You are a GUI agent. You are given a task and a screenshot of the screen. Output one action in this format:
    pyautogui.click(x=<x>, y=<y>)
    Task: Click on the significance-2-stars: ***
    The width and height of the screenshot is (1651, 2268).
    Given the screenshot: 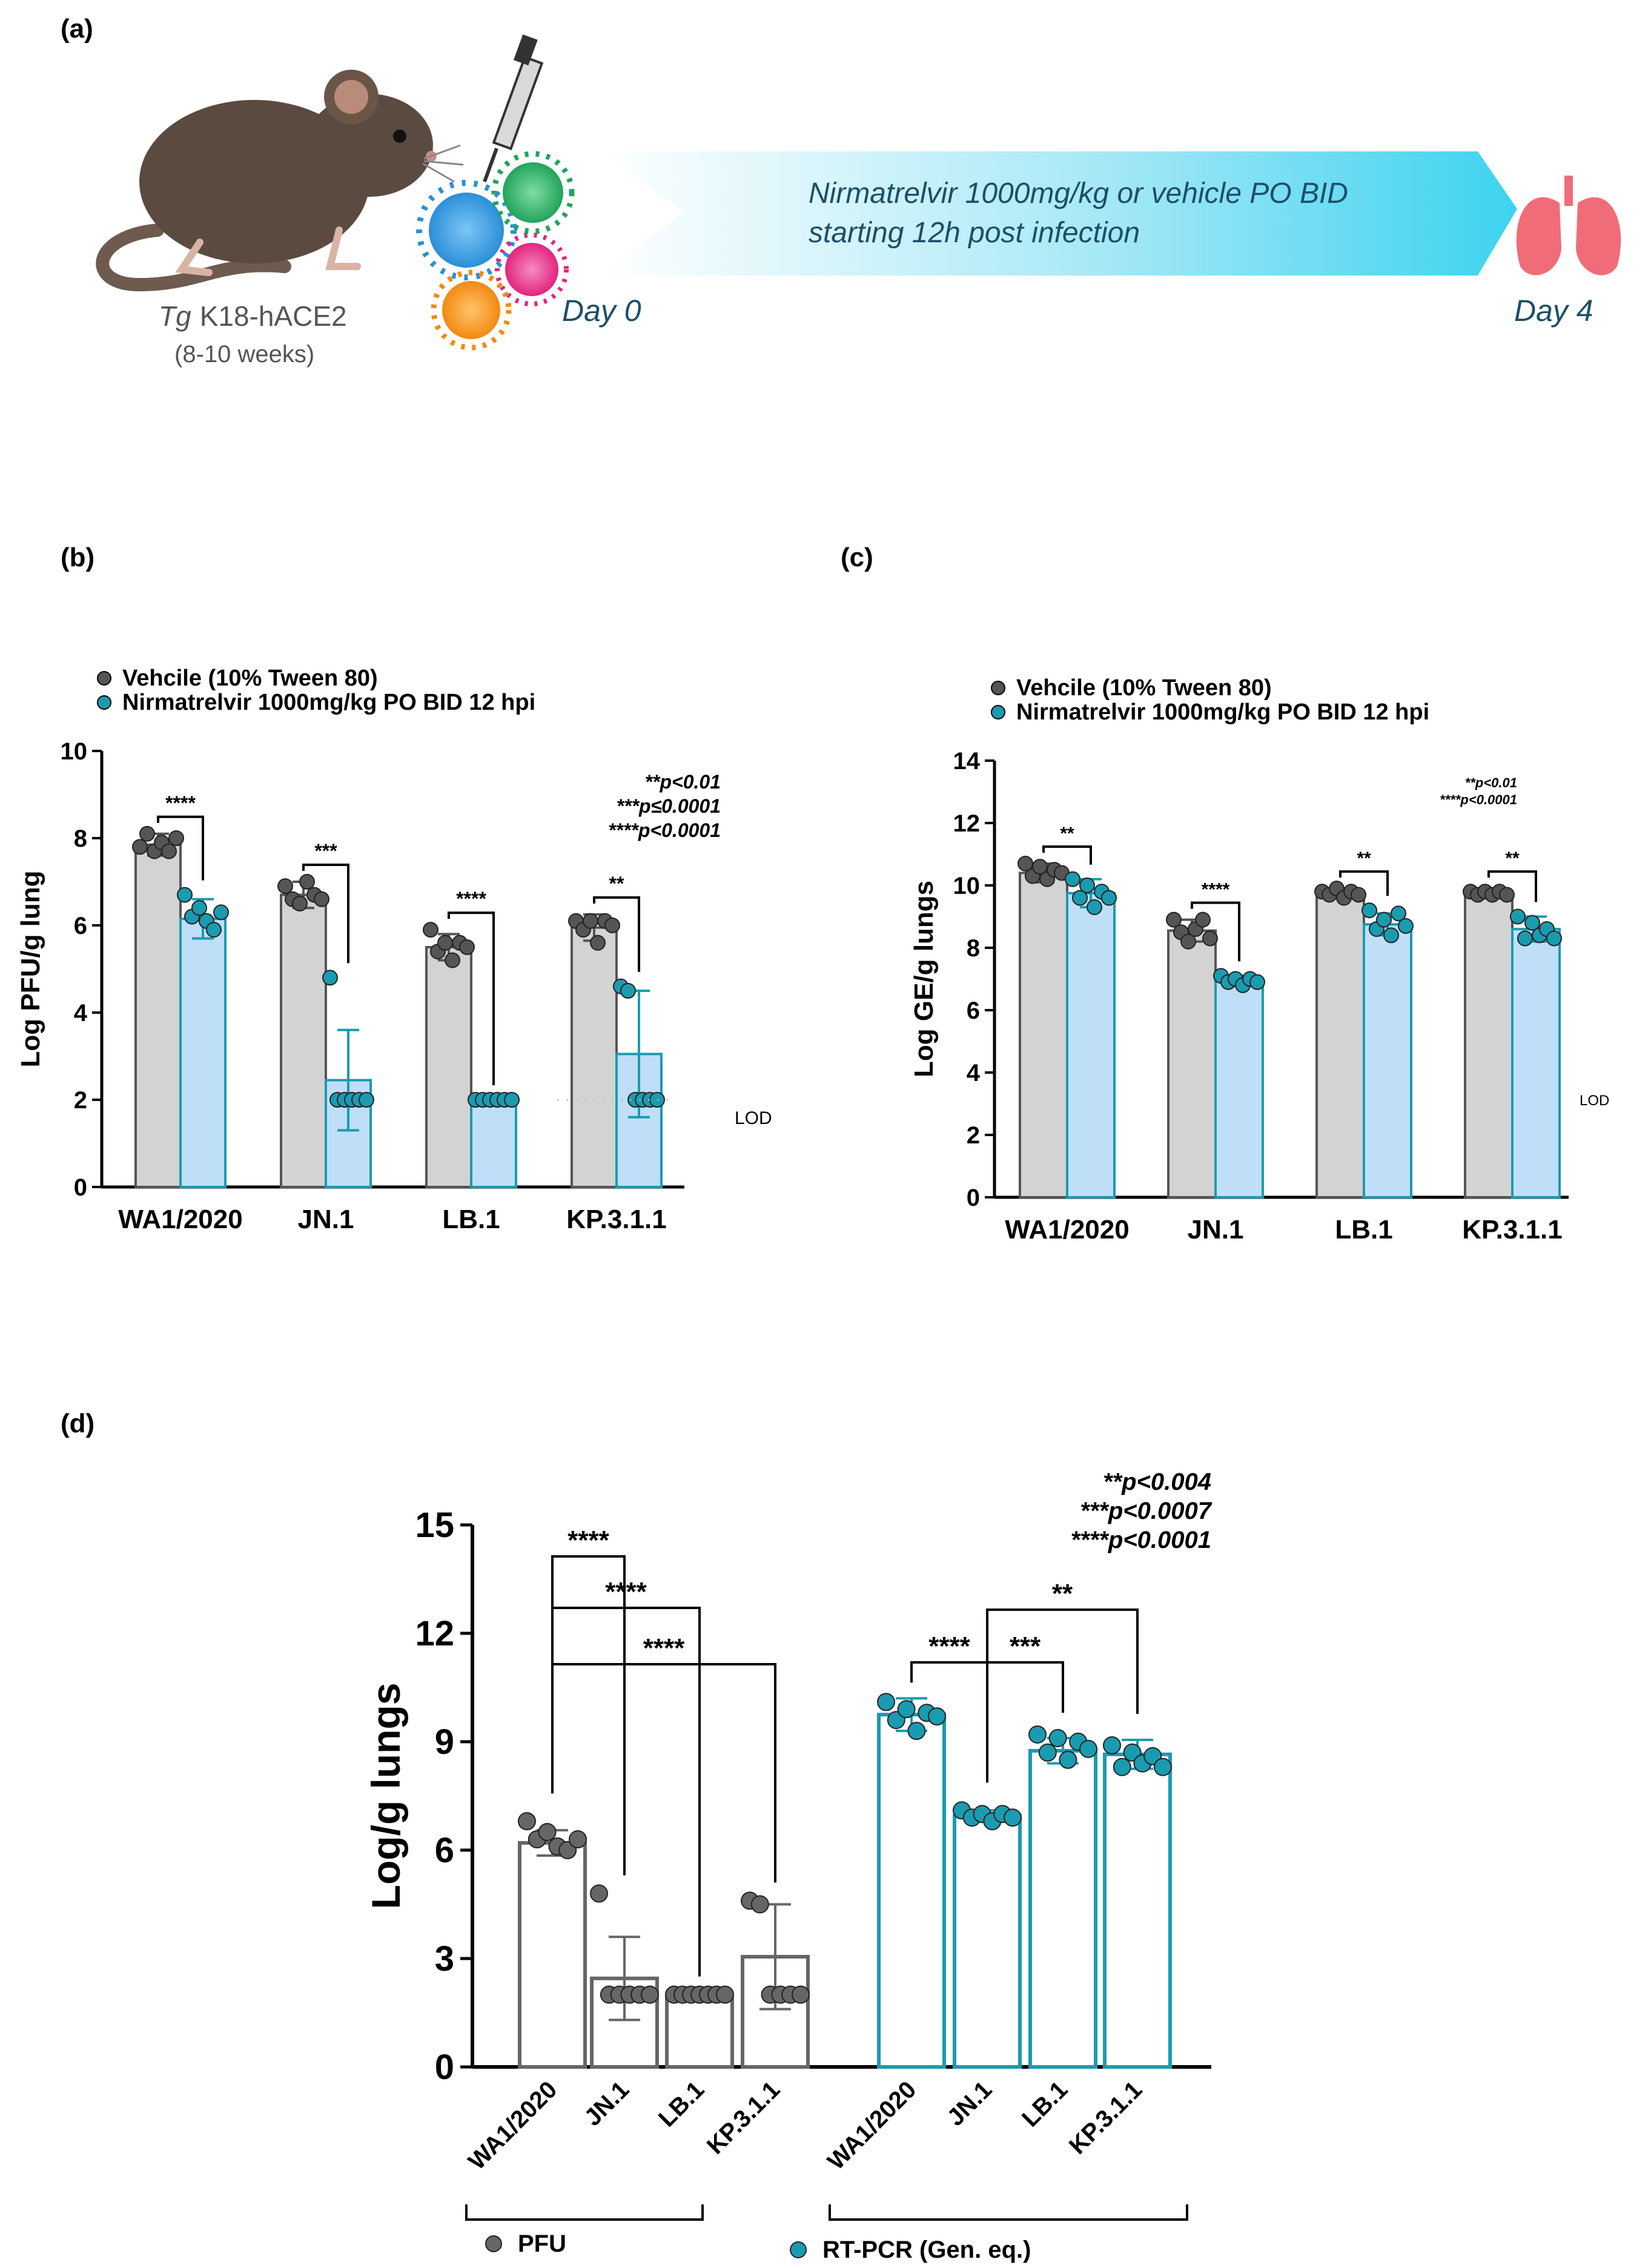 What is the action you would take?
    pyautogui.click(x=325, y=851)
    